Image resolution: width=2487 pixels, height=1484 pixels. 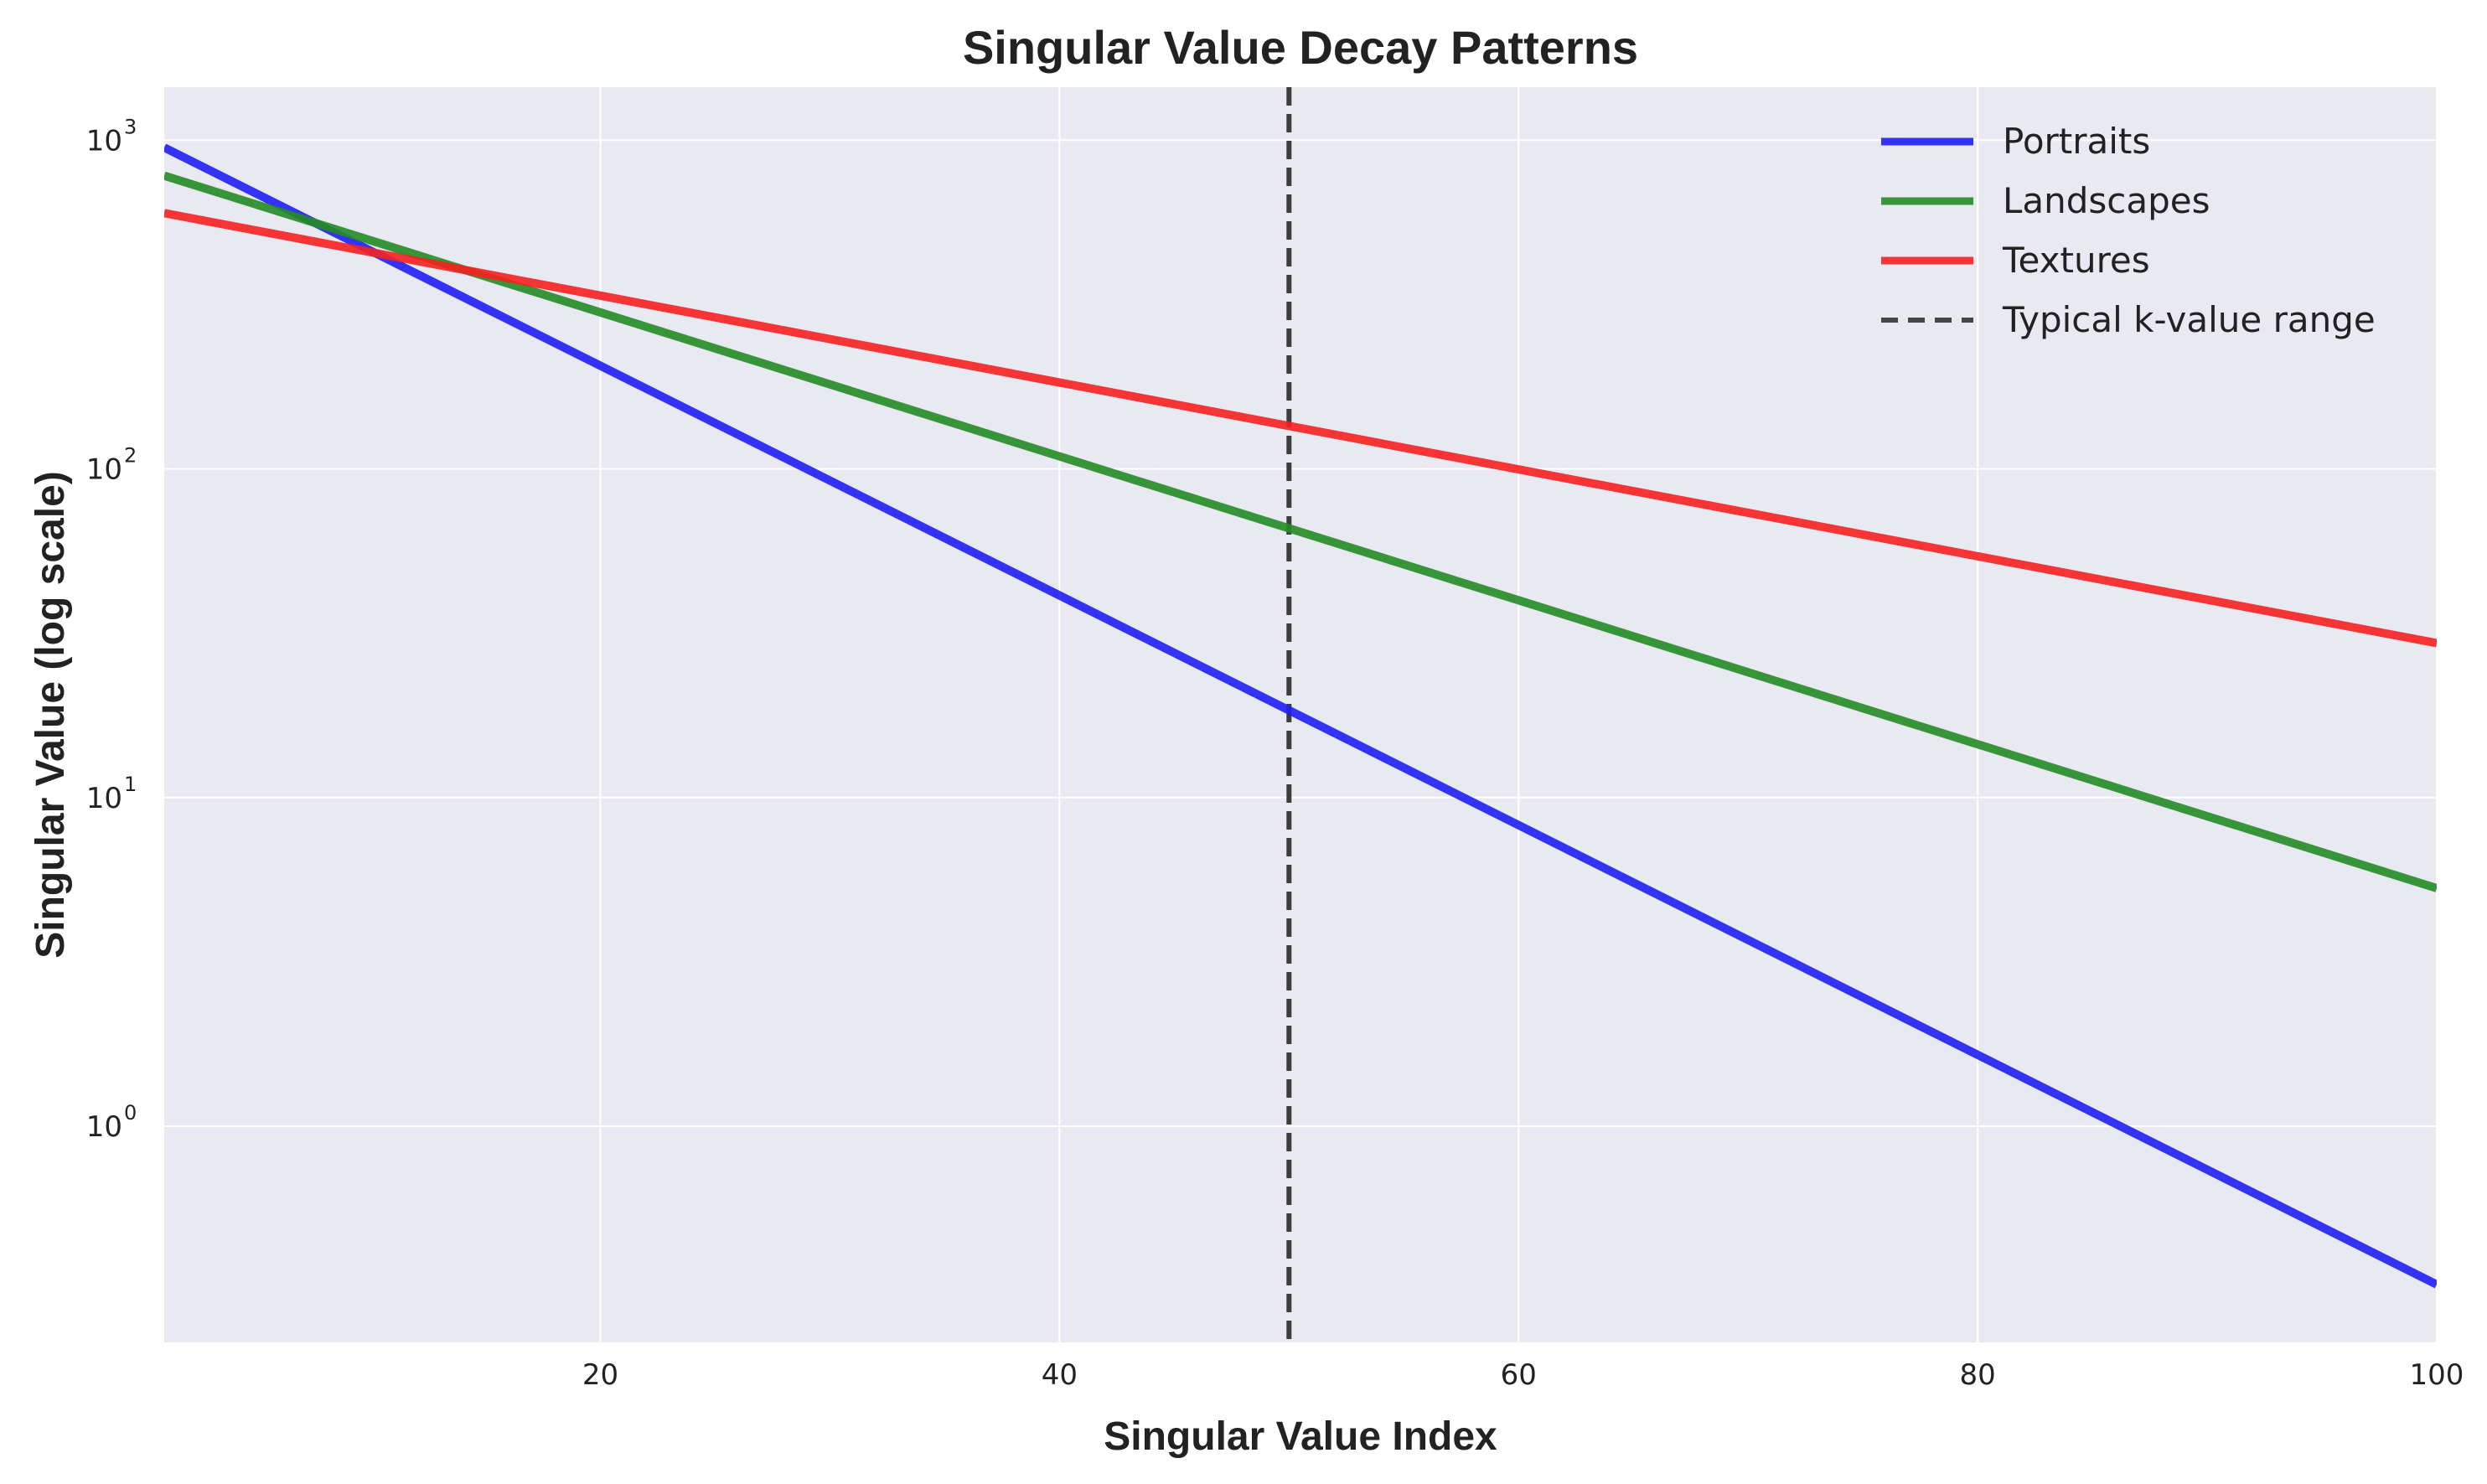 What do you see at coordinates (1301, 1437) in the screenshot?
I see `x-axis-label: Singular Value Index` at bounding box center [1301, 1437].